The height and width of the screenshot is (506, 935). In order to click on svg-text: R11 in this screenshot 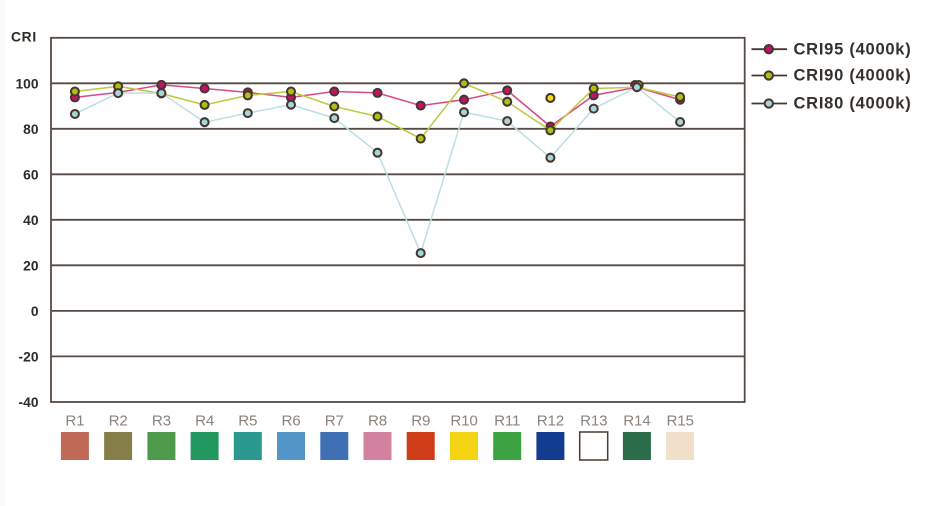, I will do `click(507, 421)`.